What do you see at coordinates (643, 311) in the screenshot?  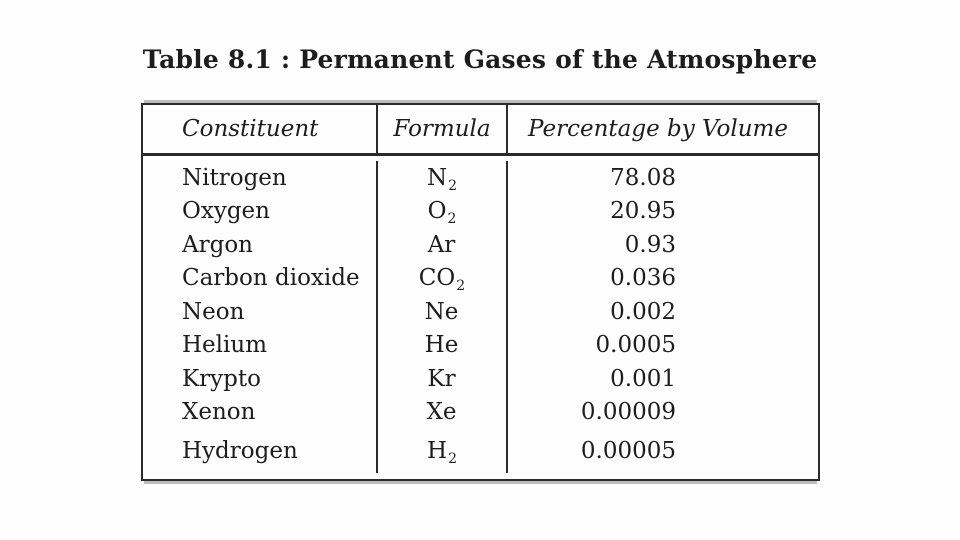 I see `percentage-cell: 0.002` at bounding box center [643, 311].